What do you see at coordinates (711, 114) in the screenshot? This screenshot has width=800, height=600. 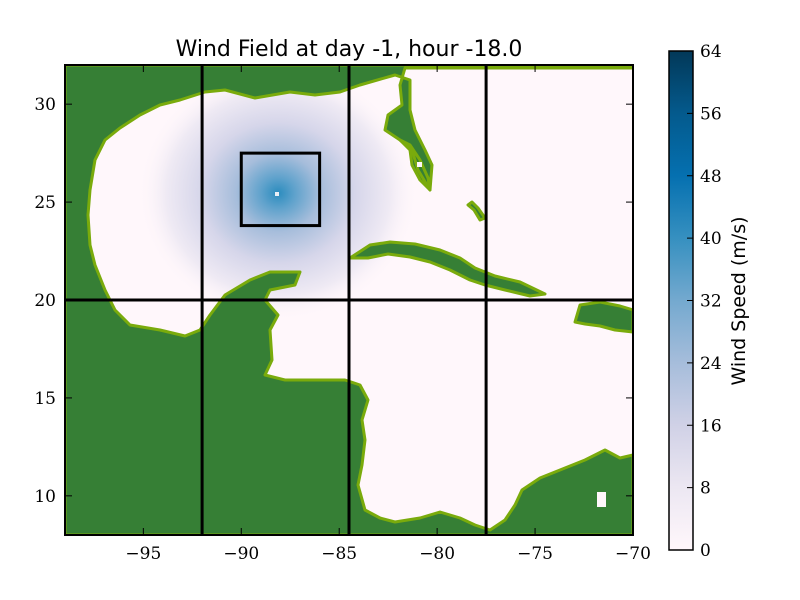 I see `colorbar-tick-label: 56` at bounding box center [711, 114].